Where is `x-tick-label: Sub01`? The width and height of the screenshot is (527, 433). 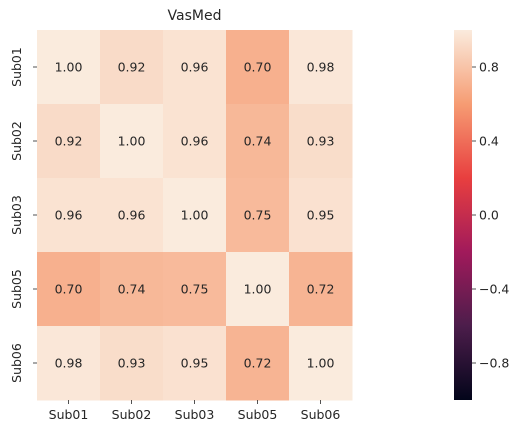 x-tick-label: Sub01 is located at coordinates (69, 414).